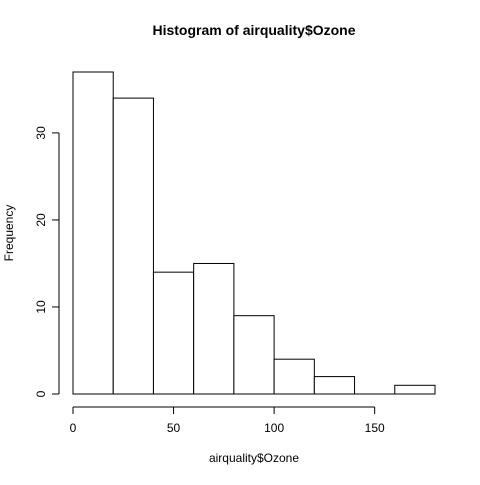  Describe the element at coordinates (274, 428) in the screenshot. I see `x-tick-label: 100` at that location.